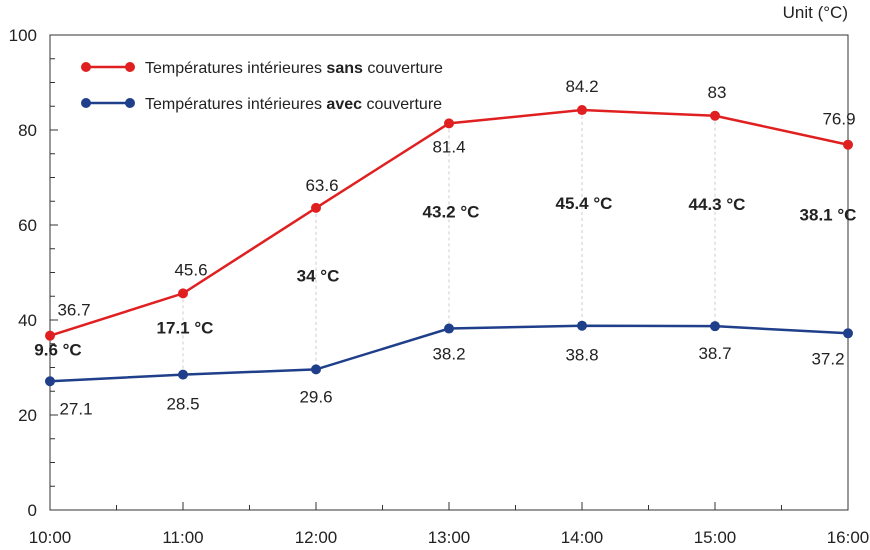 The image size is (870, 550). I want to click on difference-label: 44.3 °C, so click(717, 204).